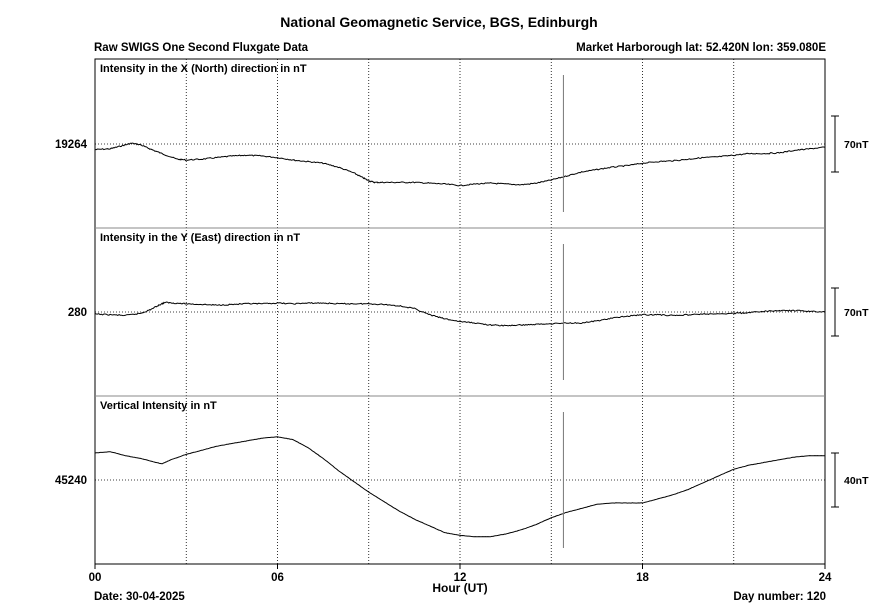 Image resolution: width=878 pixels, height=603 pixels. Describe the element at coordinates (139, 597) in the screenshot. I see `date-label: Date: 30-04-2025` at that location.